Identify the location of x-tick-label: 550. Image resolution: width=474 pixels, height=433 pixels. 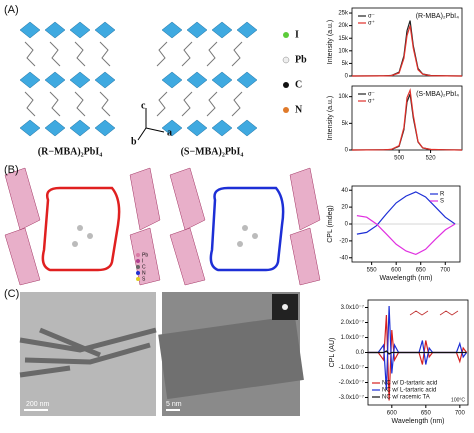
(372, 271).